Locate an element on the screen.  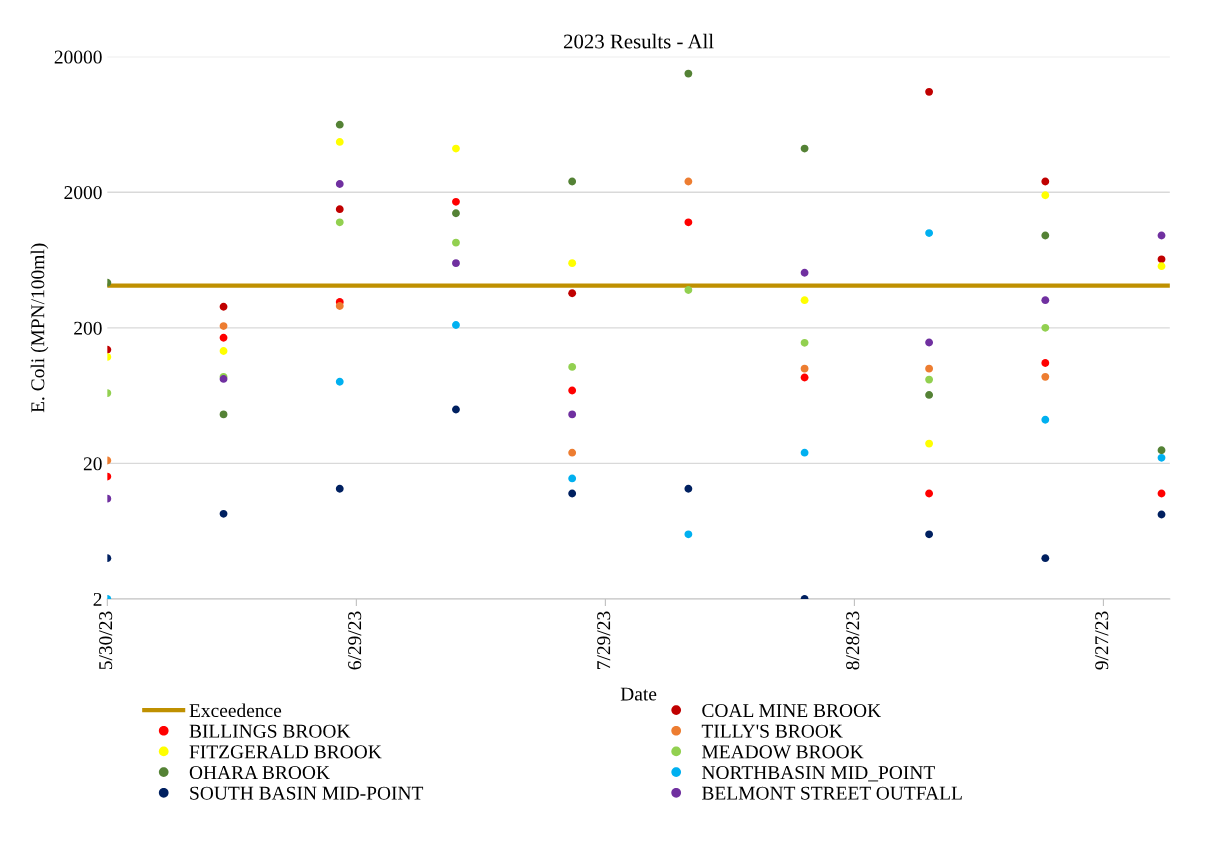
legend-label: TILLY'S BROOK is located at coordinates (772, 731).